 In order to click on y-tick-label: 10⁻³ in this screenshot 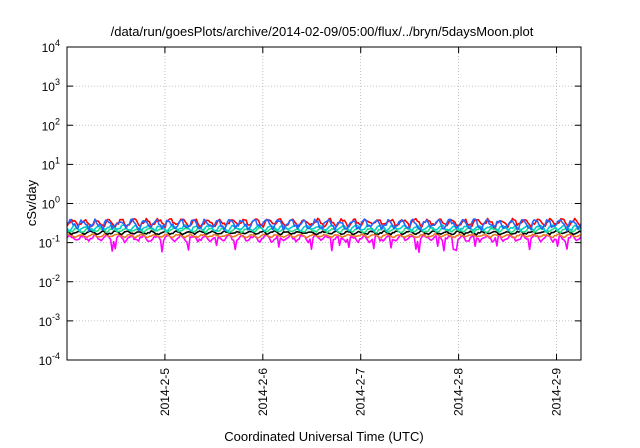, I will do `click(49, 320)`.